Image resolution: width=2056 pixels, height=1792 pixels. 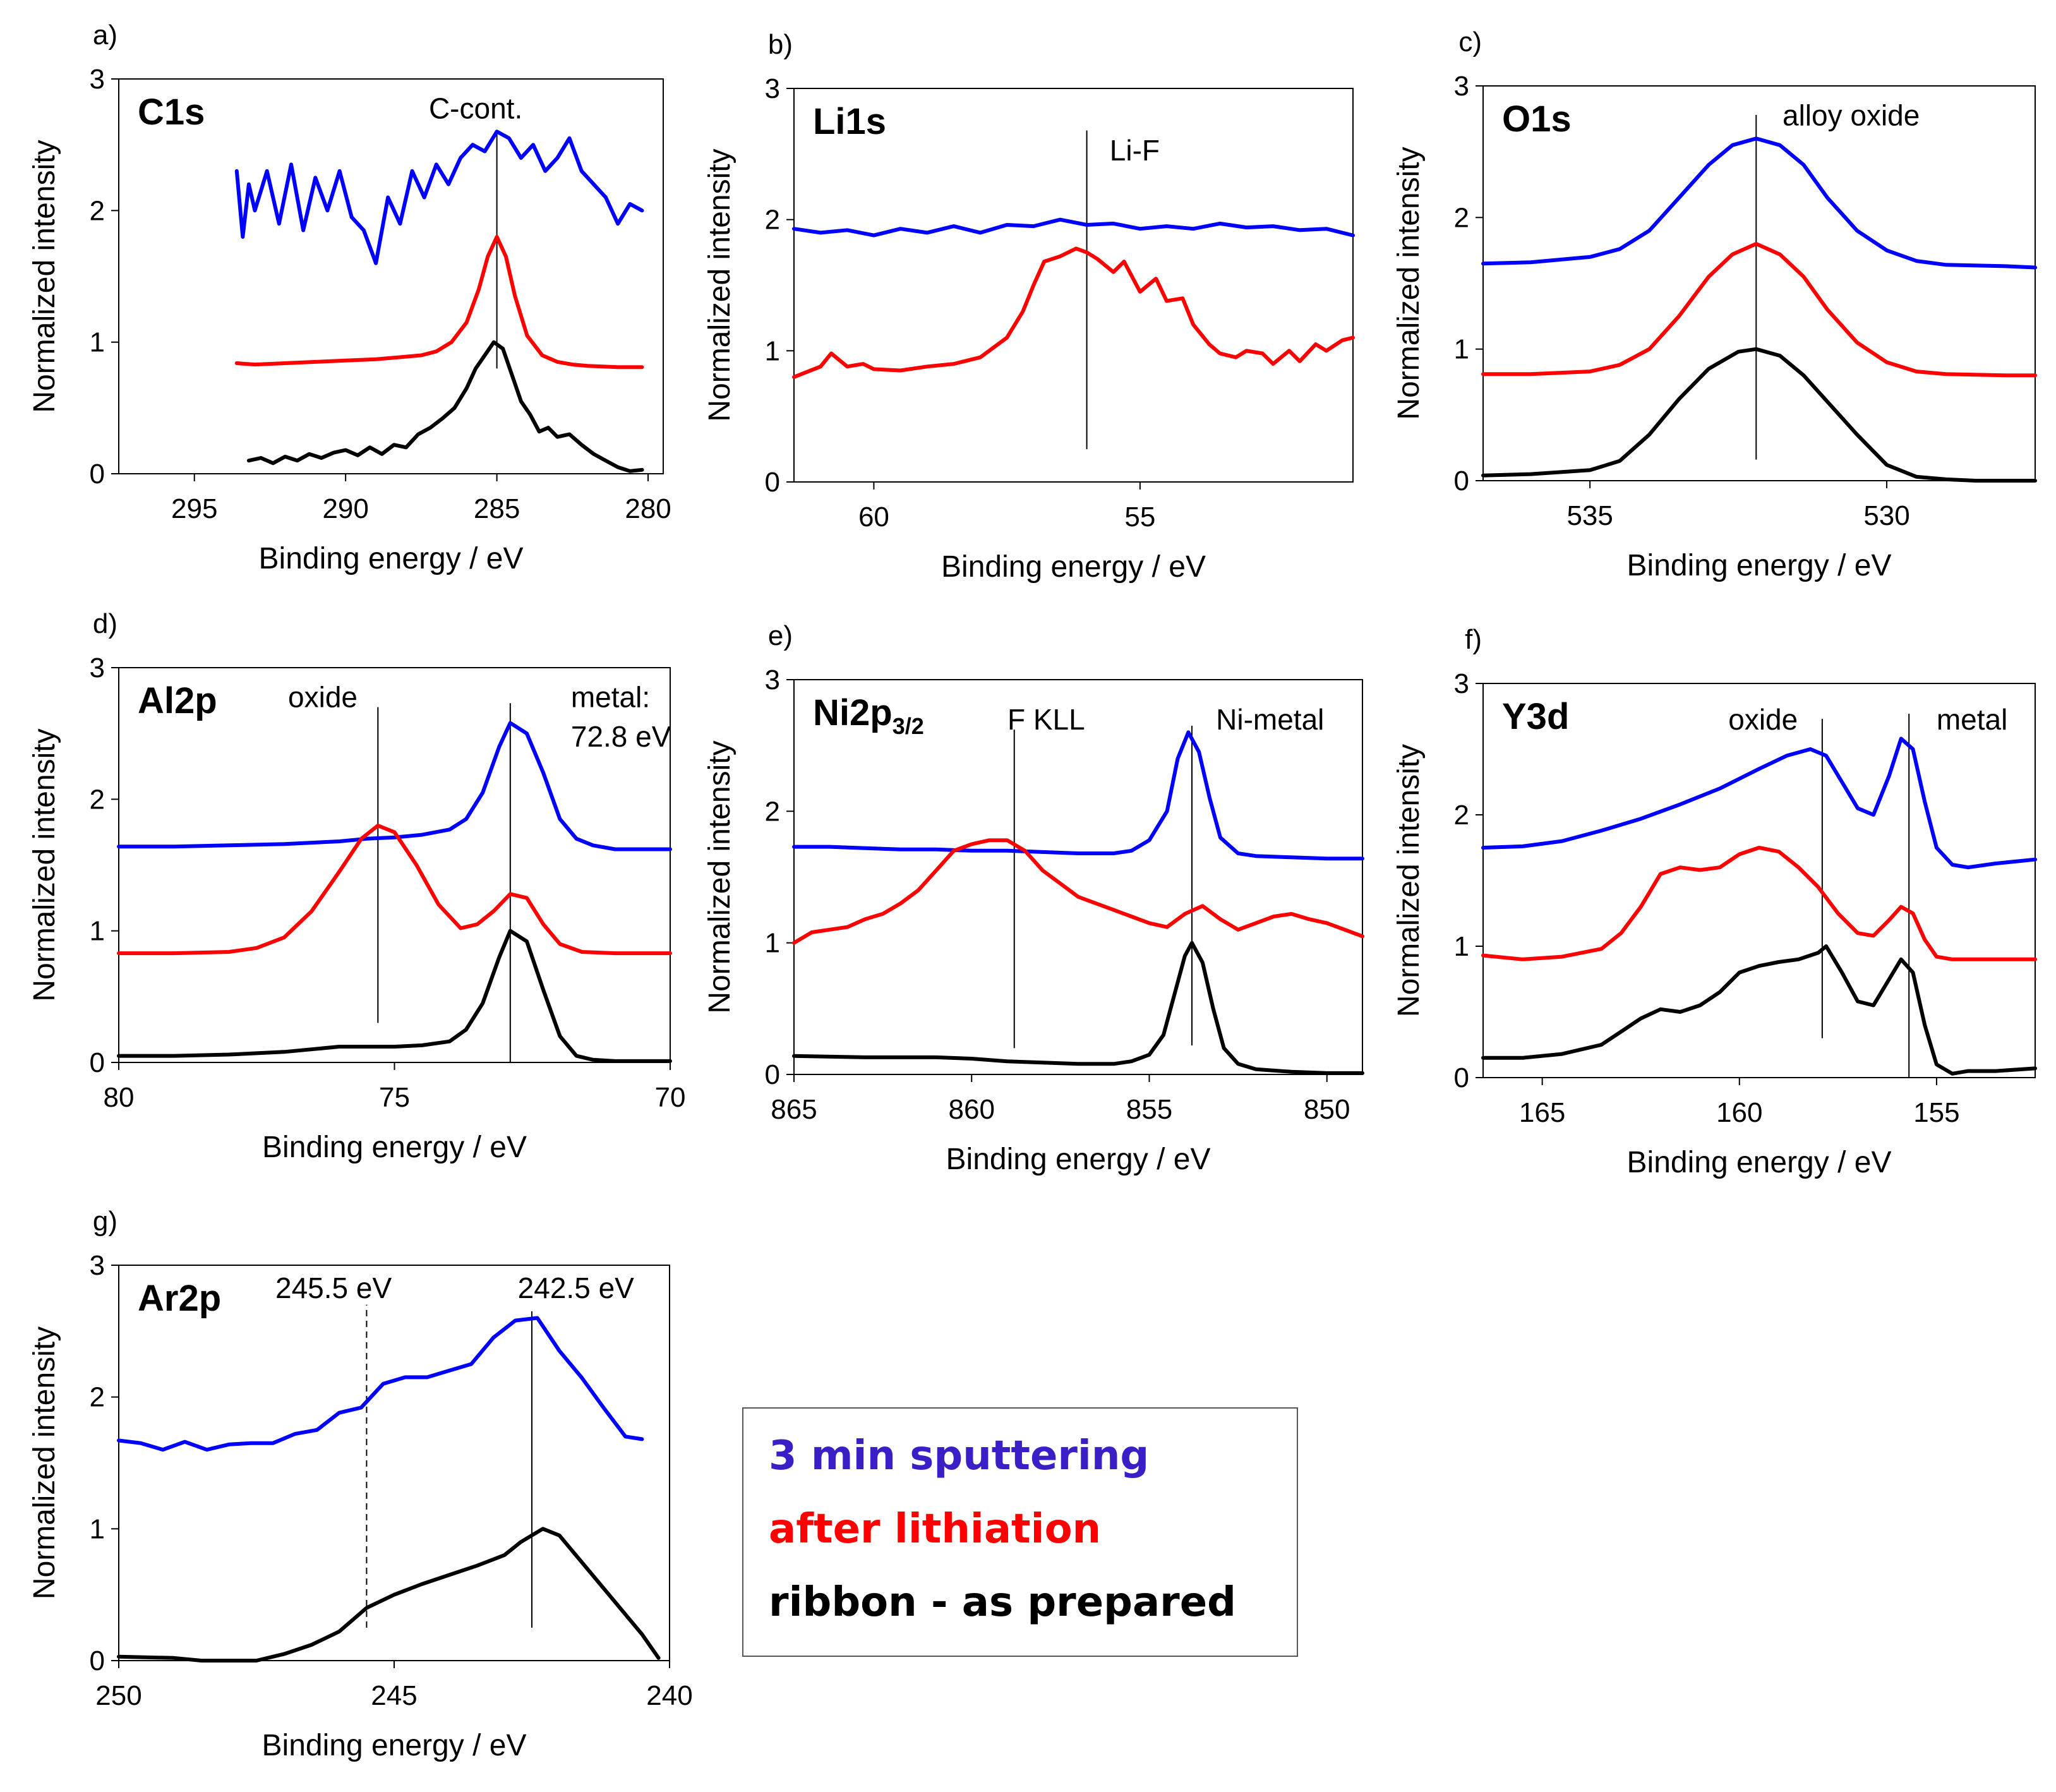 What do you see at coordinates (1589, 515) in the screenshot?
I see `x-tick-label: 535` at bounding box center [1589, 515].